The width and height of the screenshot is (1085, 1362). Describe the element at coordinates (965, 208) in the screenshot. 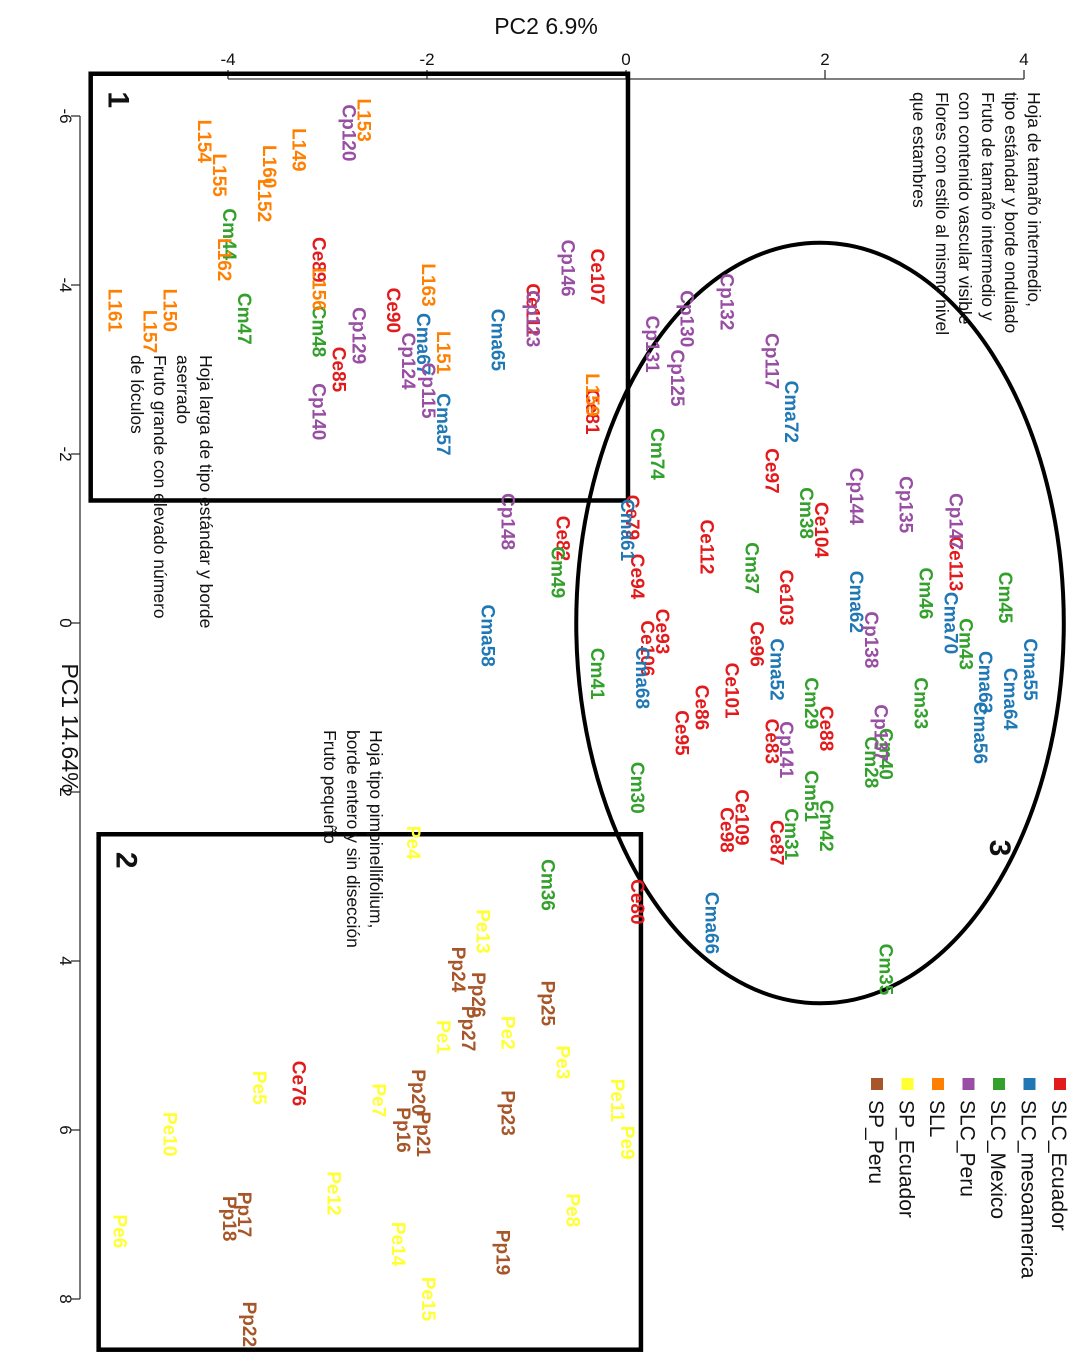

I see `region-3-note-line: con contenido vascular visible` at that location.